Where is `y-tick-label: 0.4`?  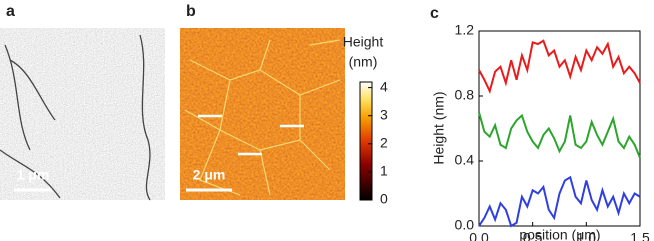 y-tick-label: 0.4 is located at coordinates (465, 160).